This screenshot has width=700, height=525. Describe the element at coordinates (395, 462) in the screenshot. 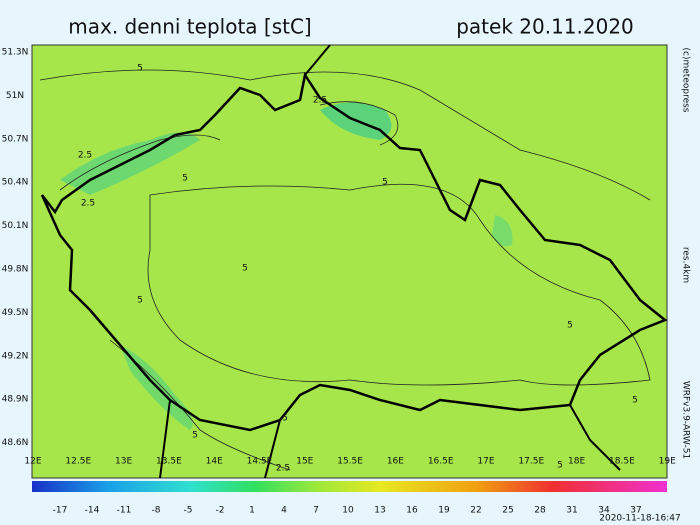

I see `longitude-label: 16E` at that location.